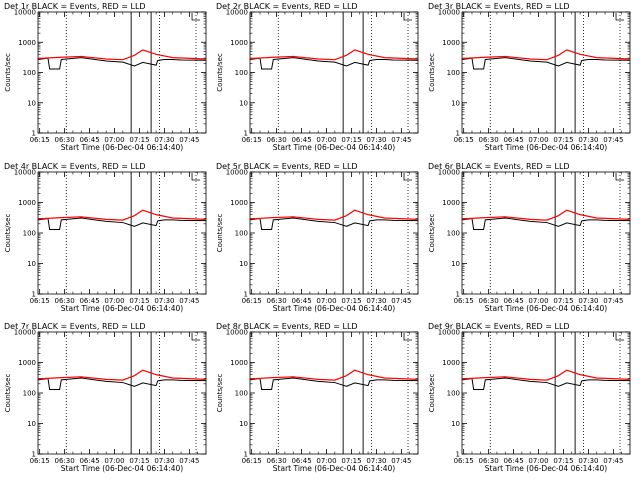  What do you see at coordinates (499, 6) in the screenshot?
I see `panel-title: Det 3r BLACK = Events, RED = LLD` at bounding box center [499, 6].